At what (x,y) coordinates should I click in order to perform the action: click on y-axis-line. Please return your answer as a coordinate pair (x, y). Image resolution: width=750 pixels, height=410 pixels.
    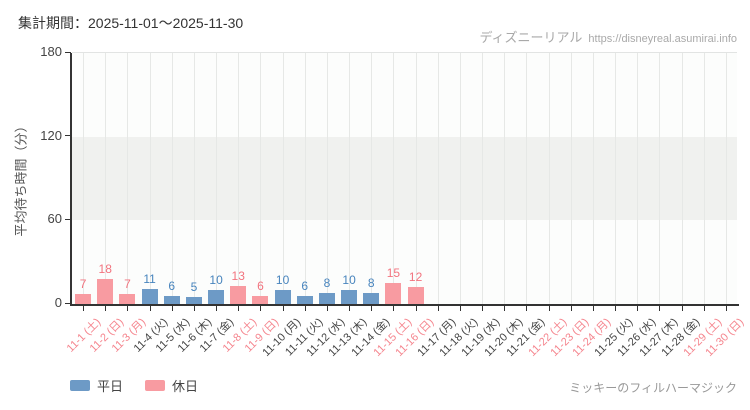
    Looking at the image, I should click on (71, 179).